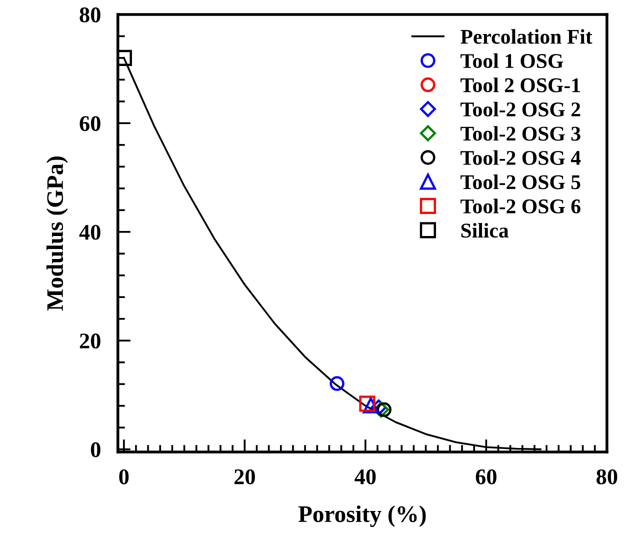  Describe the element at coordinates (95, 450) in the screenshot. I see `y-tick-label: 0` at that location.